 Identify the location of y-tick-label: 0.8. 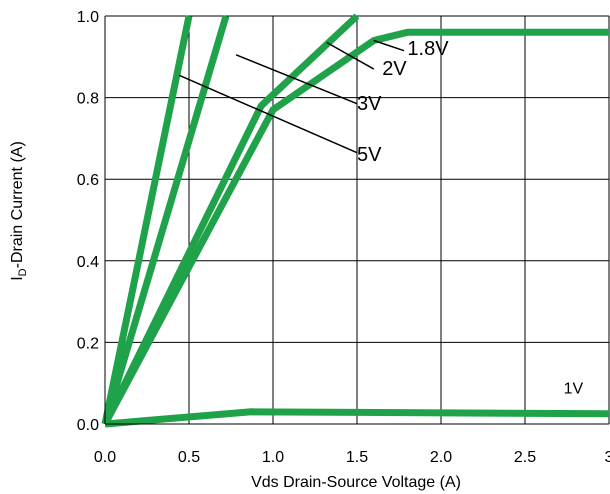
(88, 99).